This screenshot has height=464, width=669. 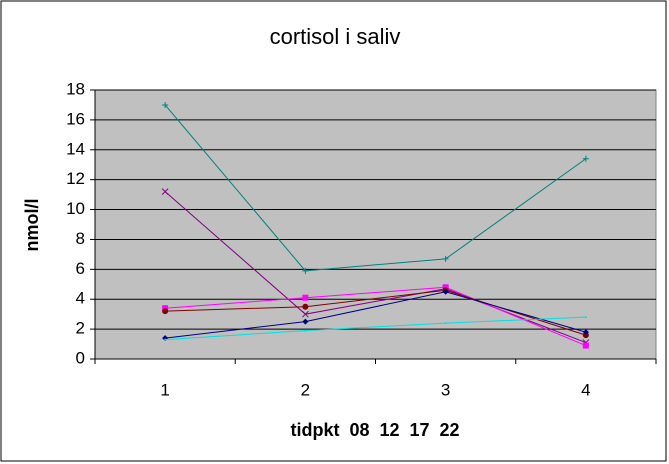 What do you see at coordinates (445, 389) in the screenshot?
I see `x-tick-label: 3` at bounding box center [445, 389].